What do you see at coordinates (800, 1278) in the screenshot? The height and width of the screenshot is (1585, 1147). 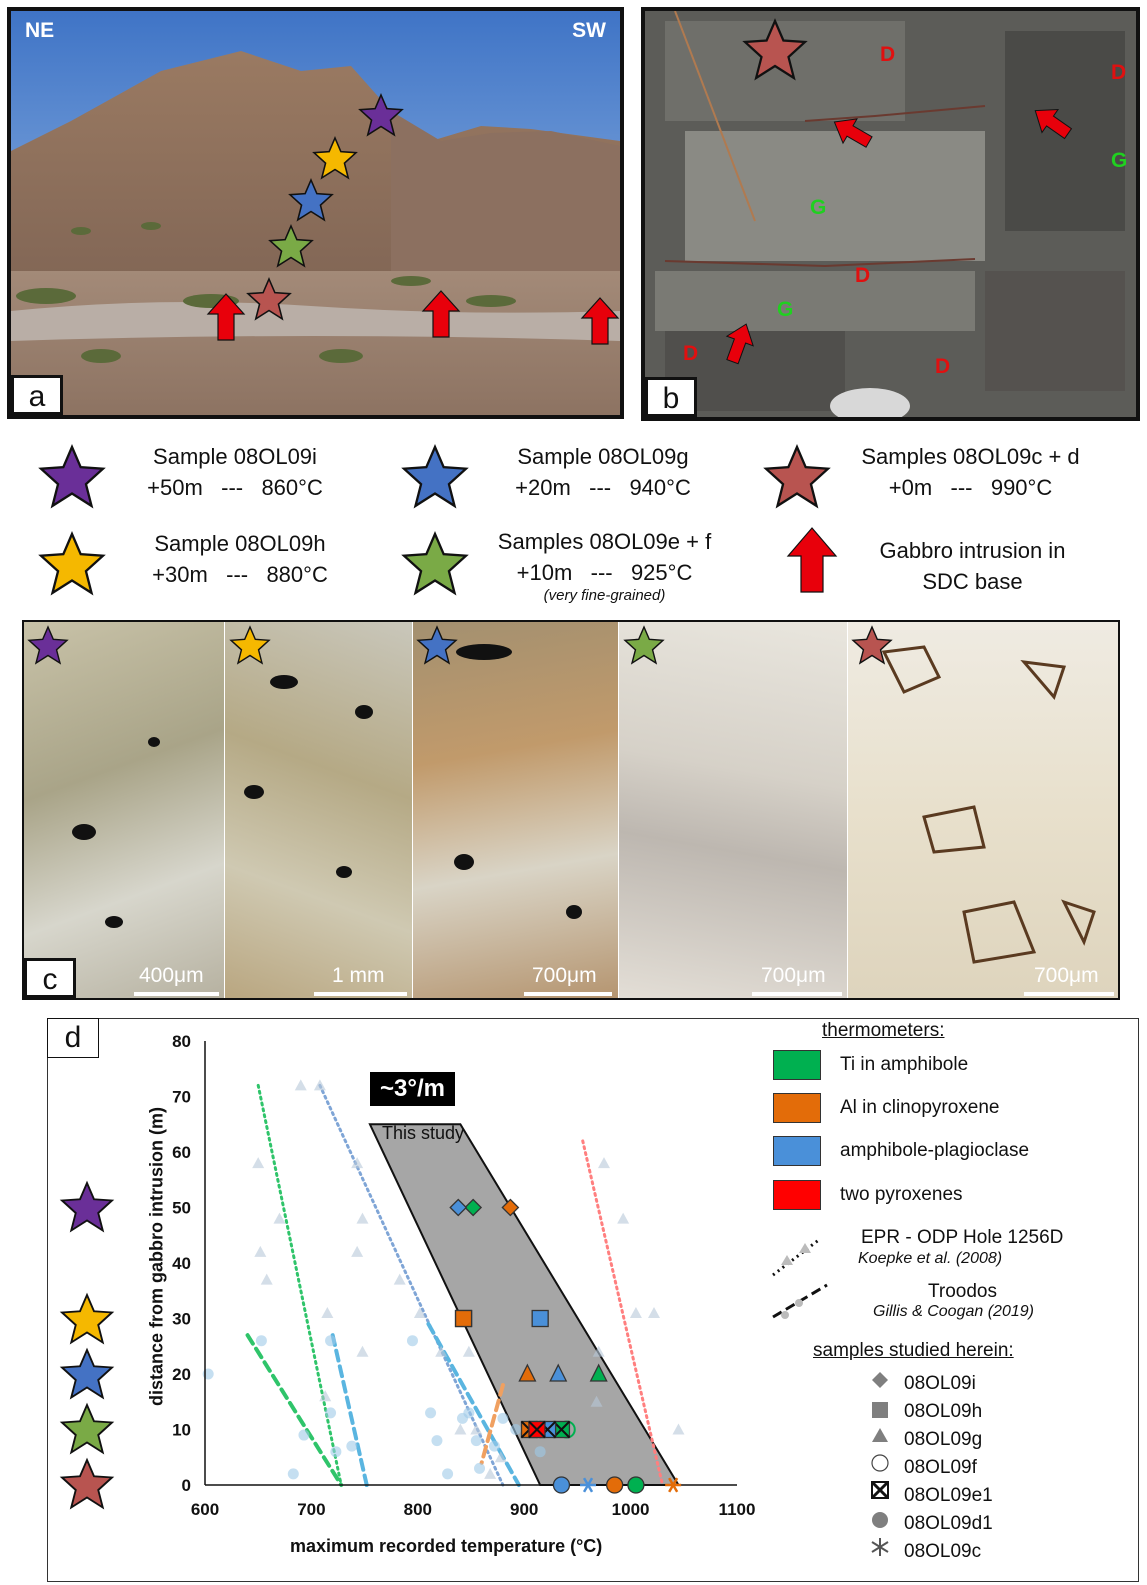 I see `reference-line-symbols` at bounding box center [800, 1278].